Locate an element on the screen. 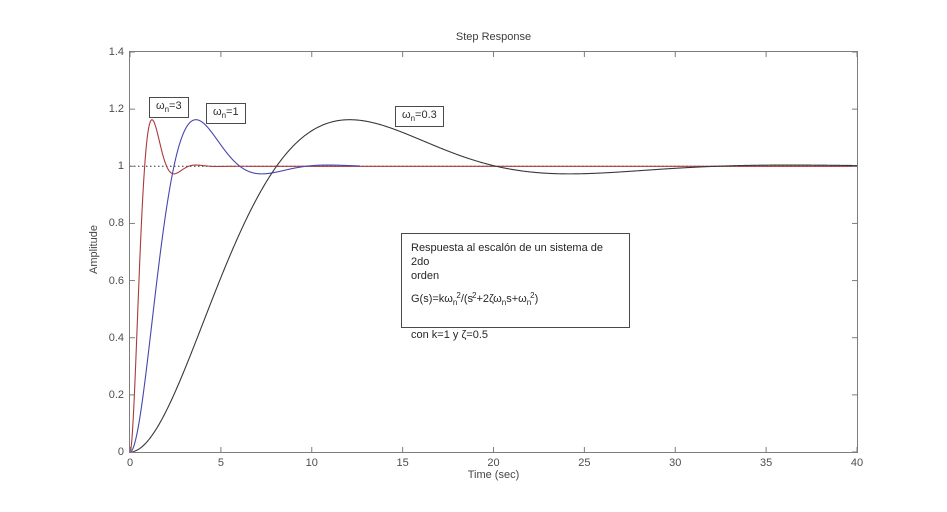  curve-label-omega_n=1: ωn=1 is located at coordinates (226, 113).